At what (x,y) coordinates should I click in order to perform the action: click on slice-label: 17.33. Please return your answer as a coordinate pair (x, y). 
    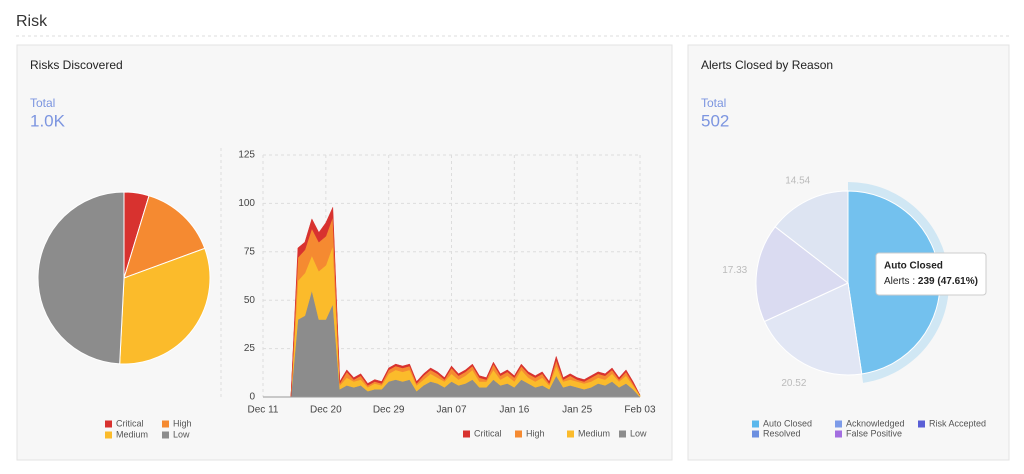
    Looking at the image, I should click on (734, 270).